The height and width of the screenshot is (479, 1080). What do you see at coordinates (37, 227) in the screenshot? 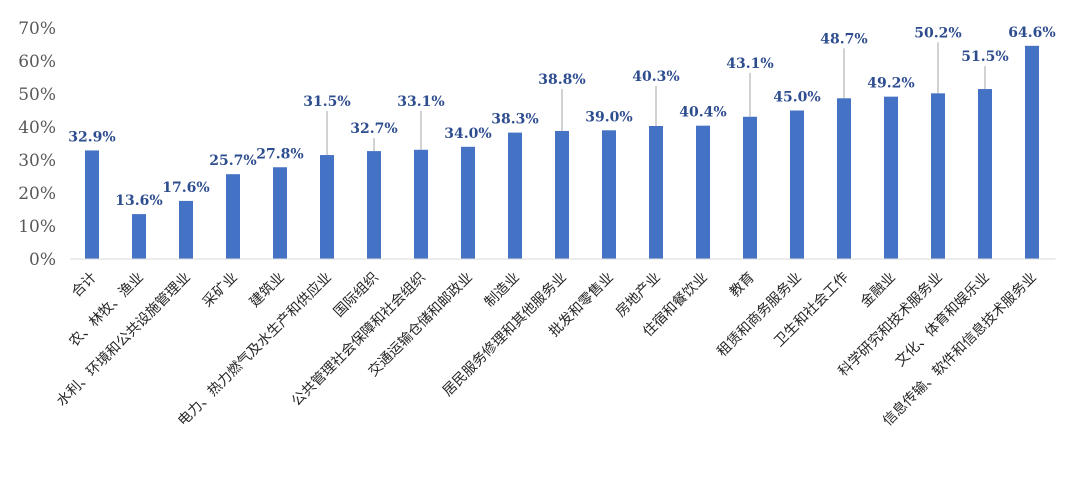
I see `y-tick-label: 10%` at bounding box center [37, 227].